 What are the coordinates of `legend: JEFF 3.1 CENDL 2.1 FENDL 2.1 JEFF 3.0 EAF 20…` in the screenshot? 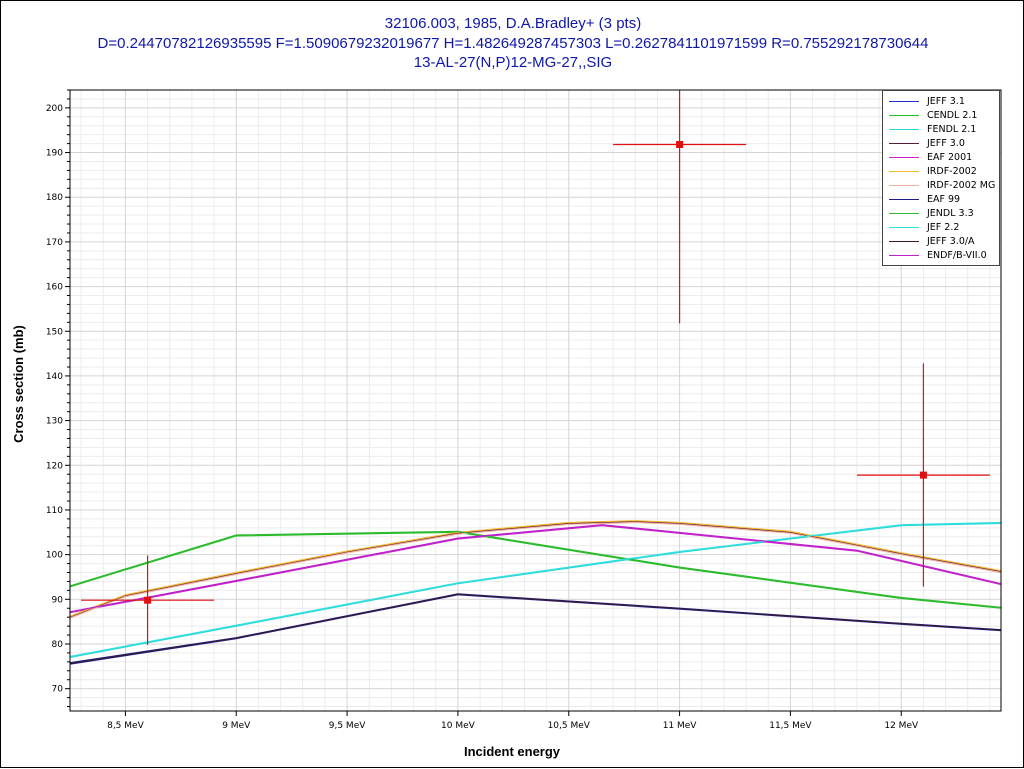 It's located at (941, 178).